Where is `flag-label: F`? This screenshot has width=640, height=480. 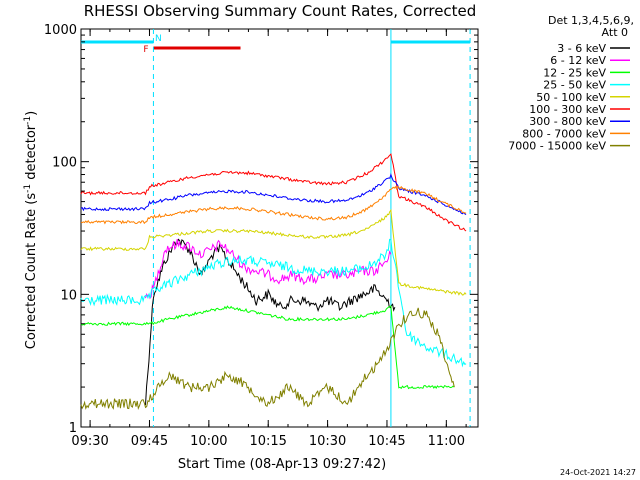 flag-label: F is located at coordinates (145, 50).